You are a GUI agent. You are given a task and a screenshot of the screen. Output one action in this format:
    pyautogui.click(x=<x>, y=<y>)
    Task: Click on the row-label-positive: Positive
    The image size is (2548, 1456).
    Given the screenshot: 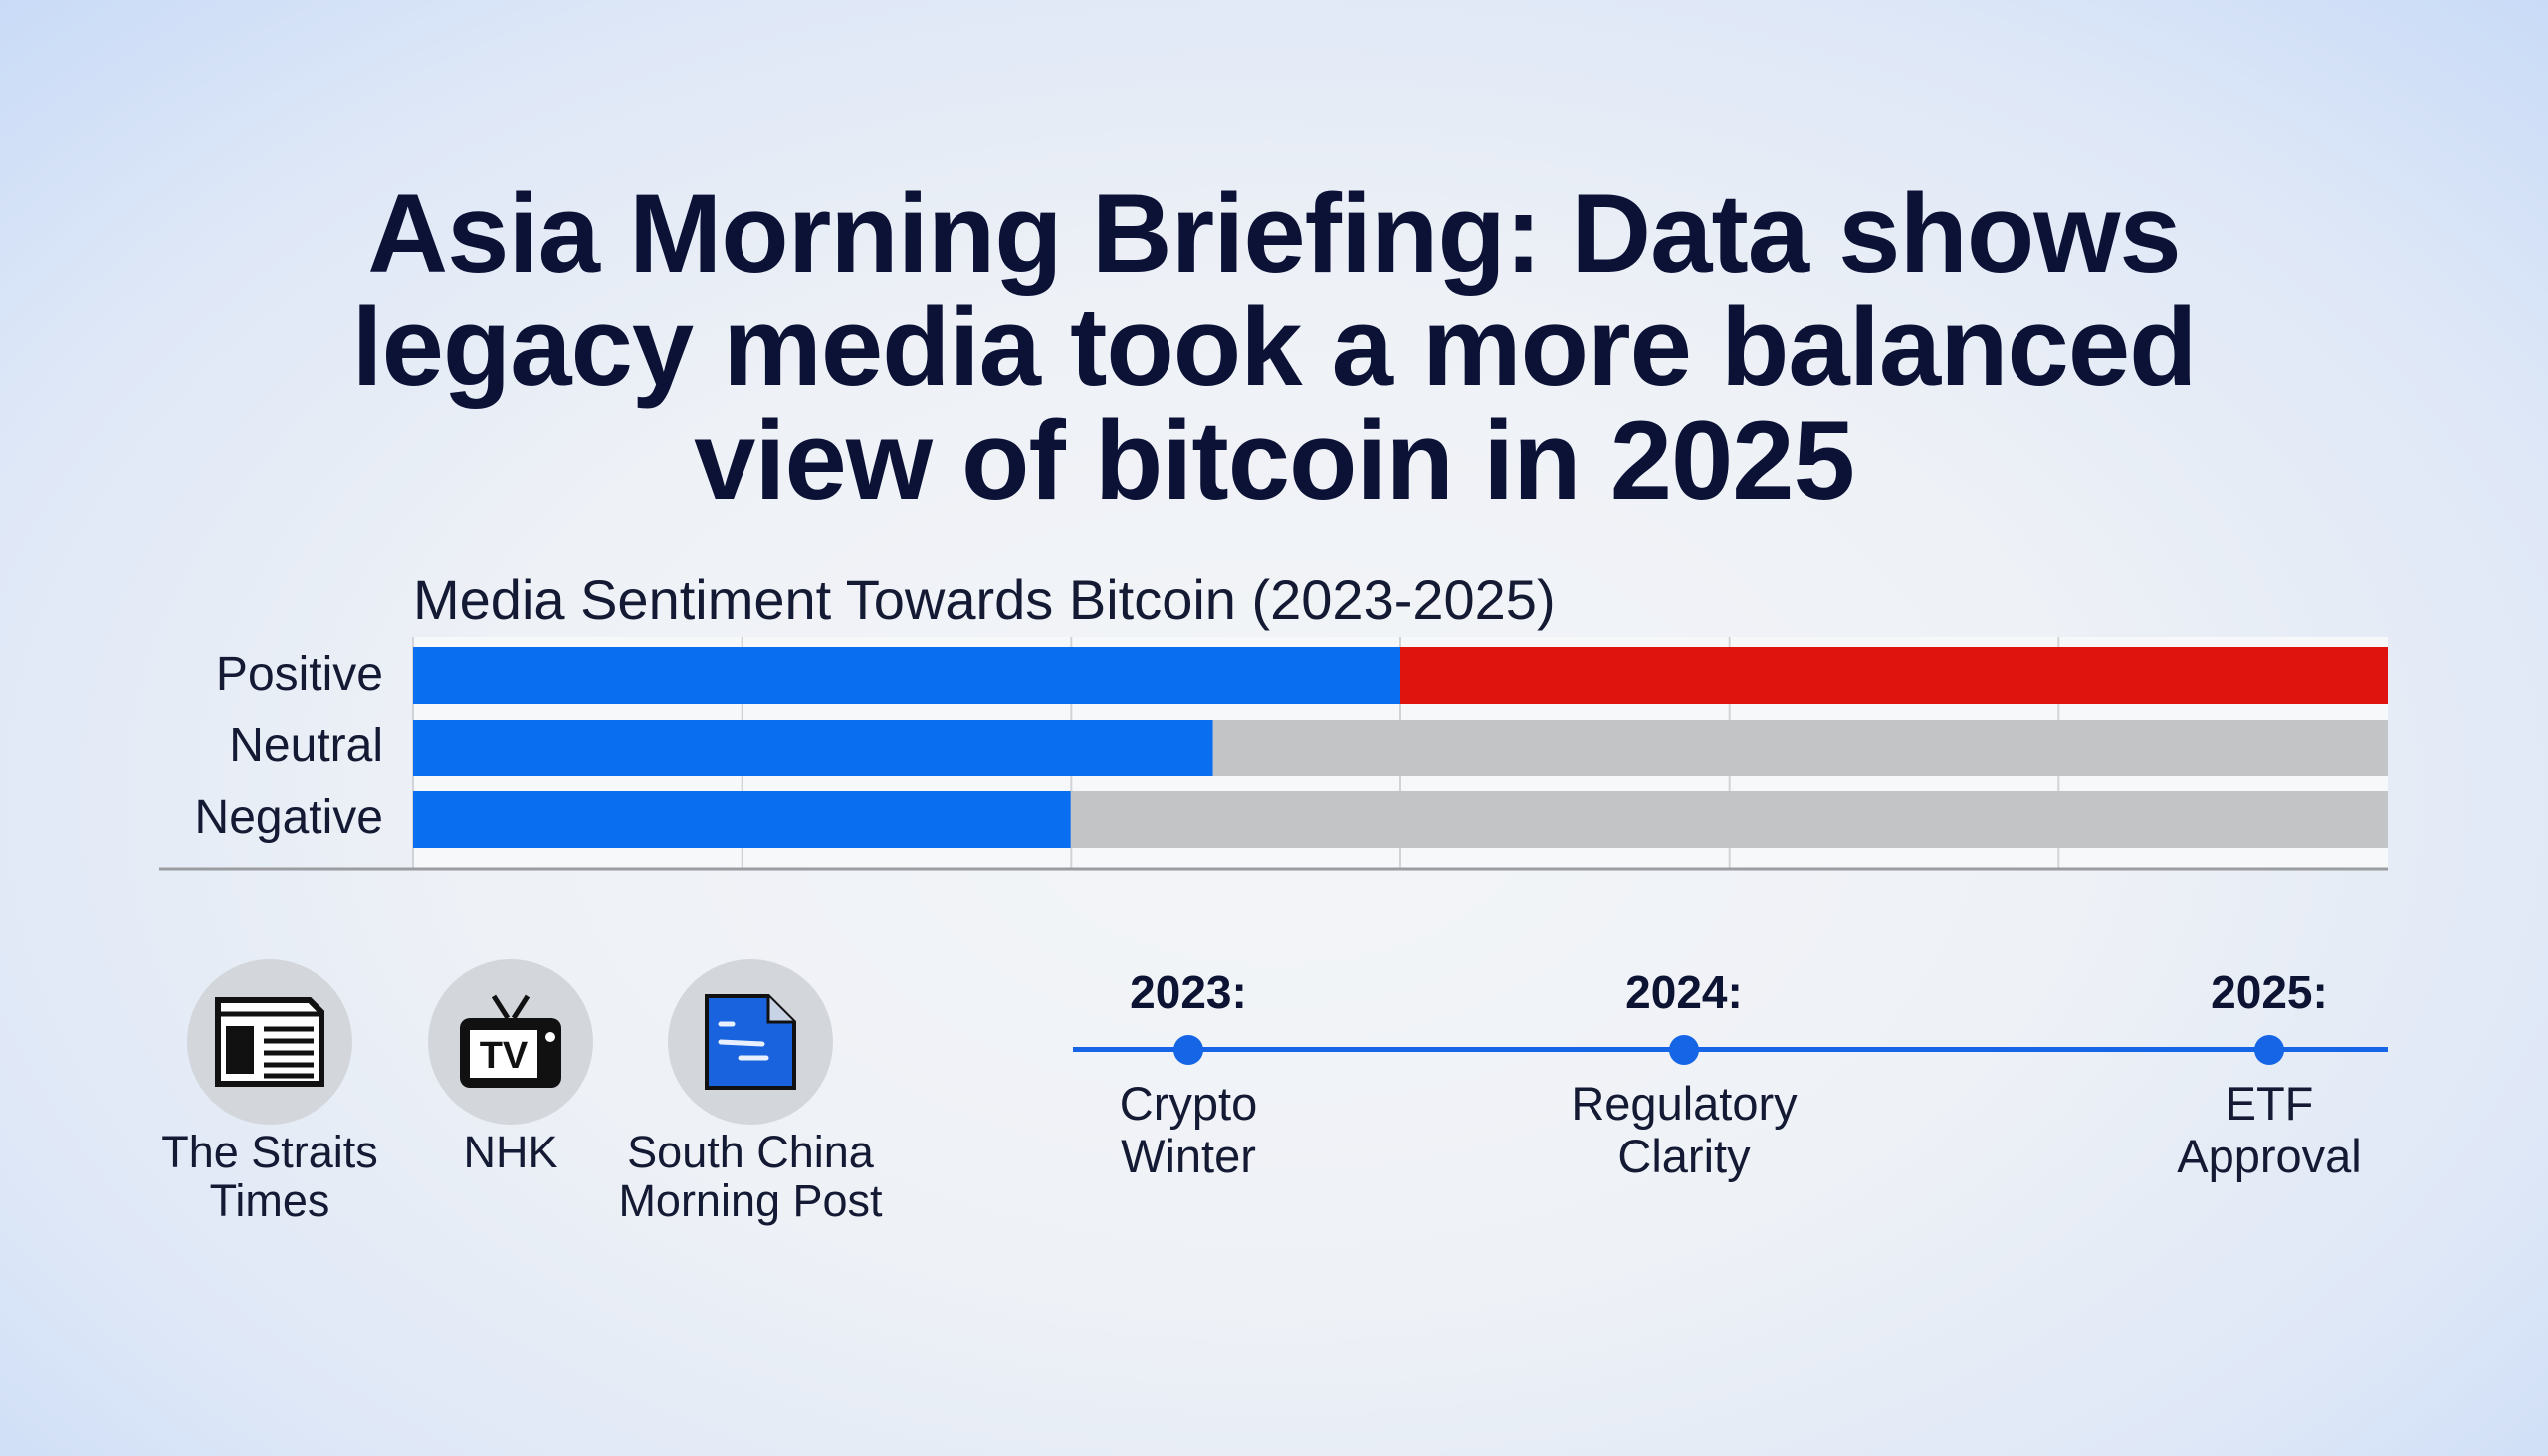 What is the action you would take?
    pyautogui.click(x=299, y=674)
    